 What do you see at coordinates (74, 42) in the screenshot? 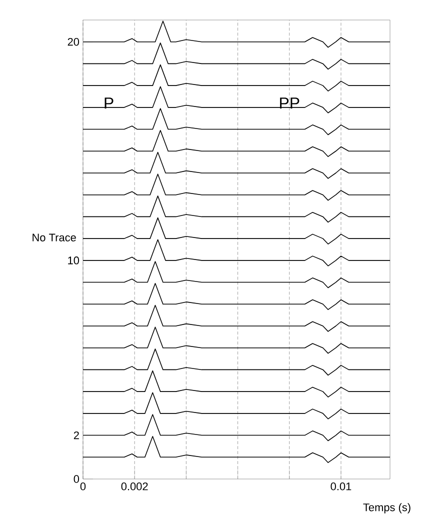
I see `y-tick-label: 20` at bounding box center [74, 42].